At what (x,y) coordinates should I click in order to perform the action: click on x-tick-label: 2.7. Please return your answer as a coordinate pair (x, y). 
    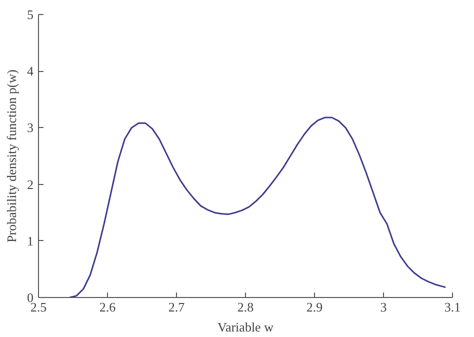
    Looking at the image, I should click on (177, 307).